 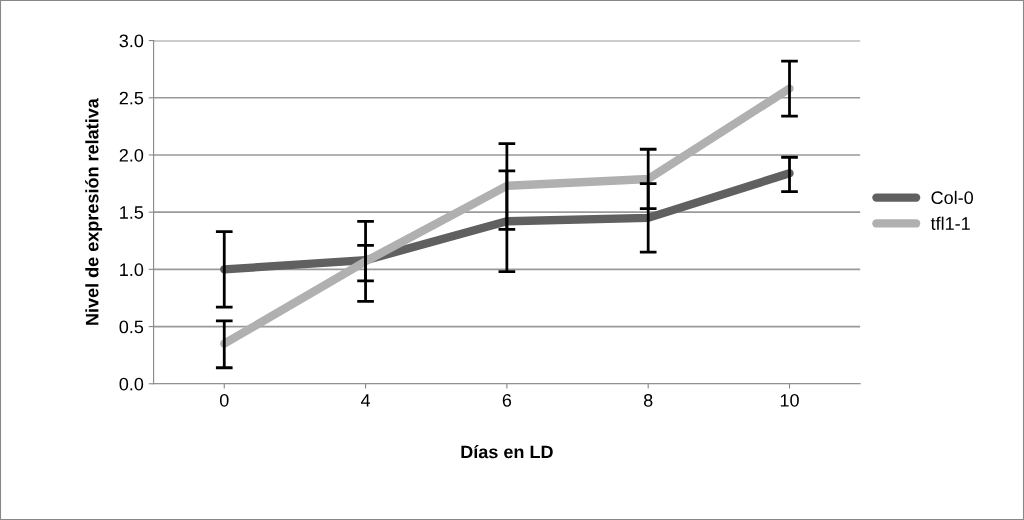 I want to click on y-tick-label: 1.5, so click(x=132, y=212).